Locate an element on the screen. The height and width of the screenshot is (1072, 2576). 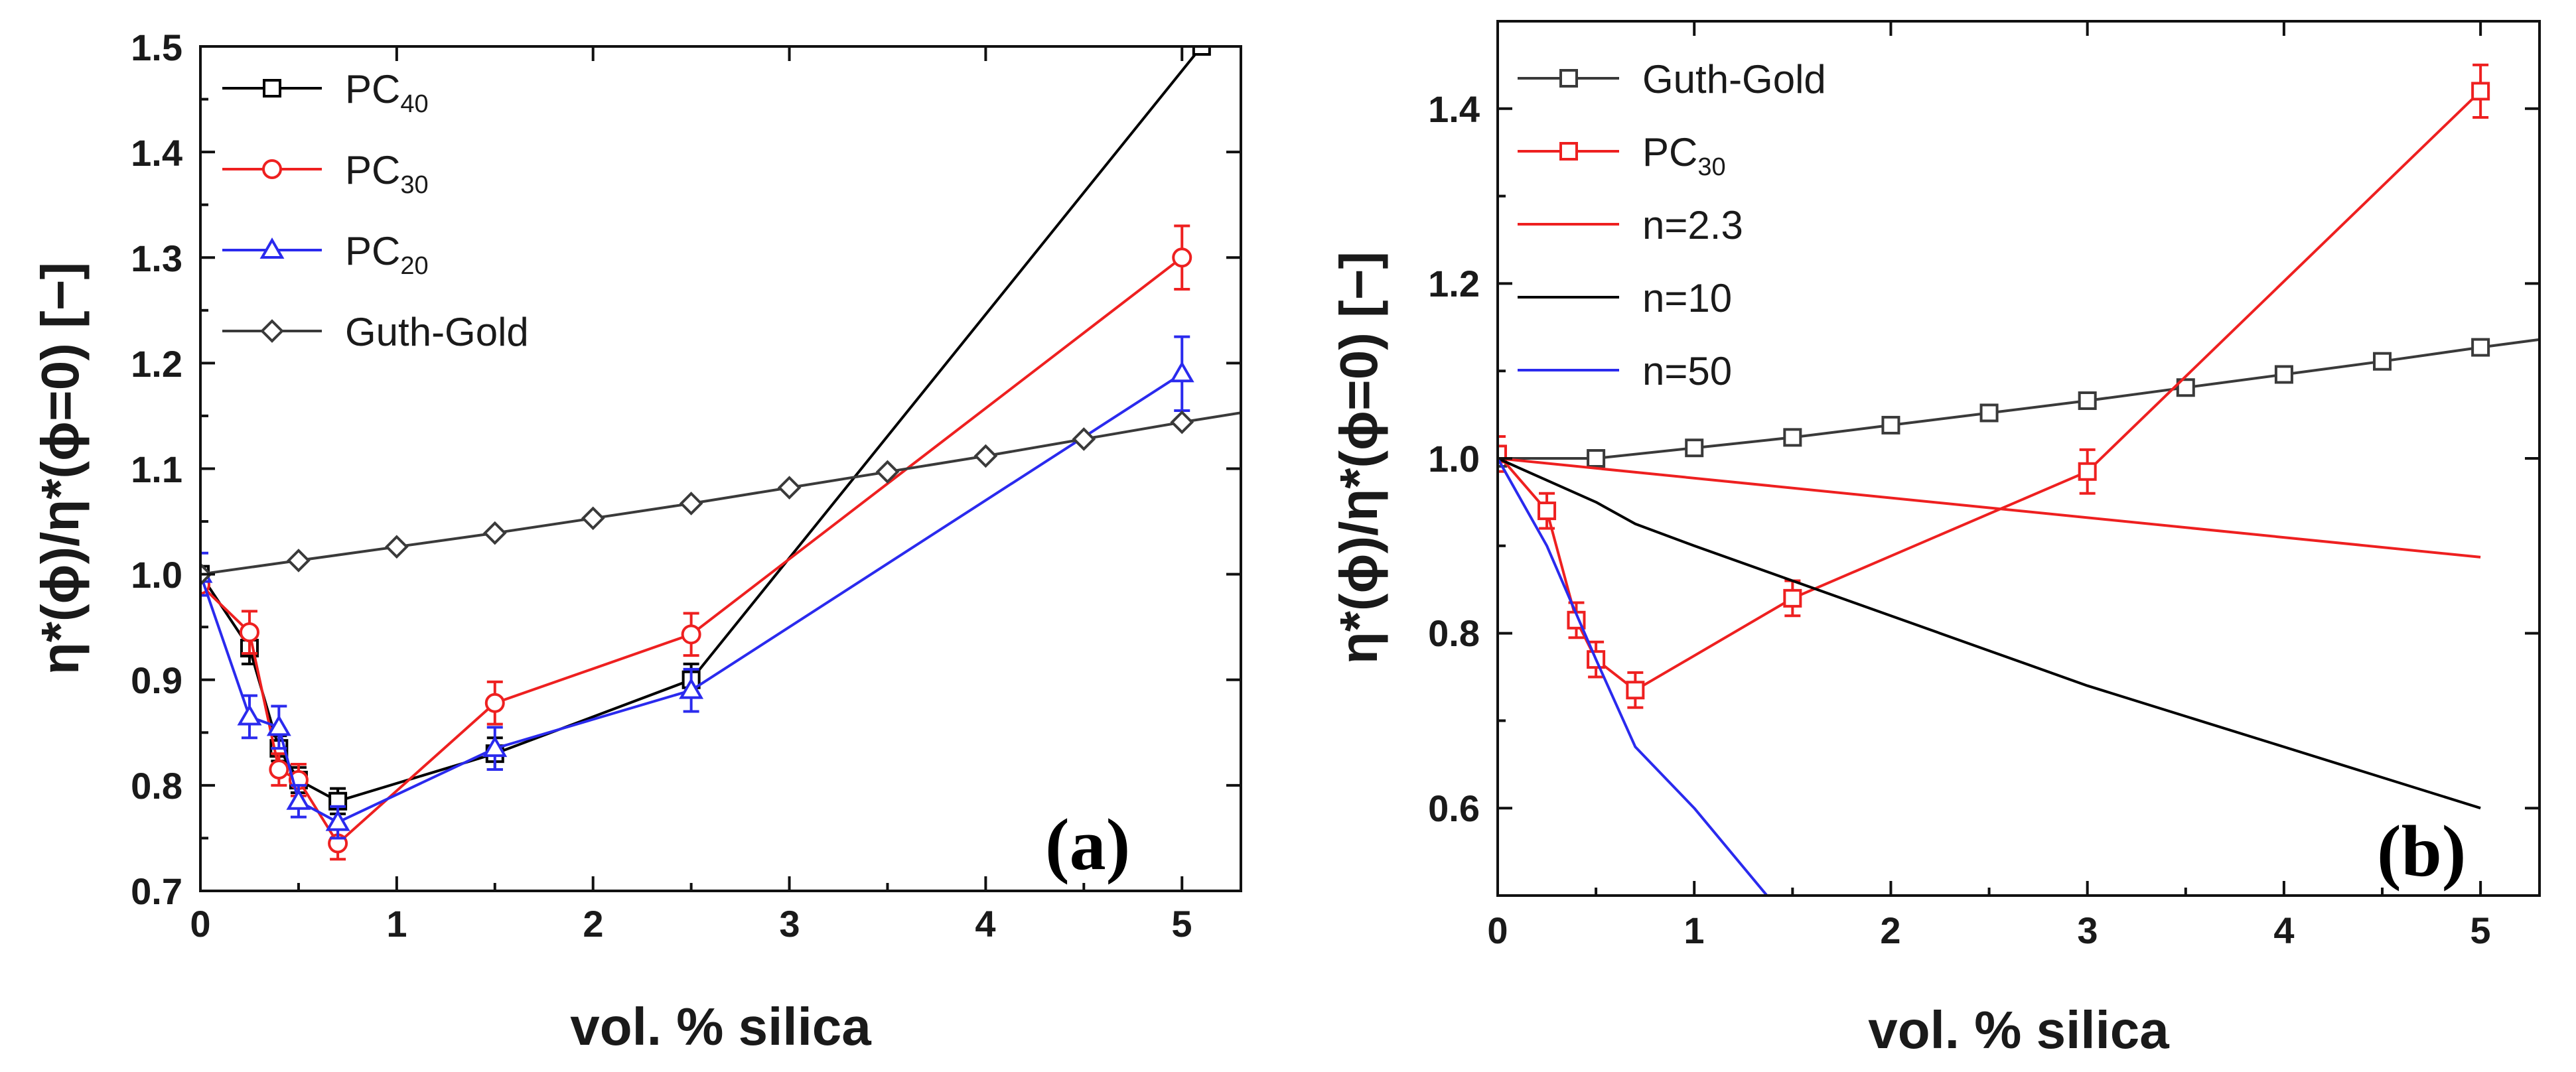
panel-label-b: (b) is located at coordinates (2421, 851).